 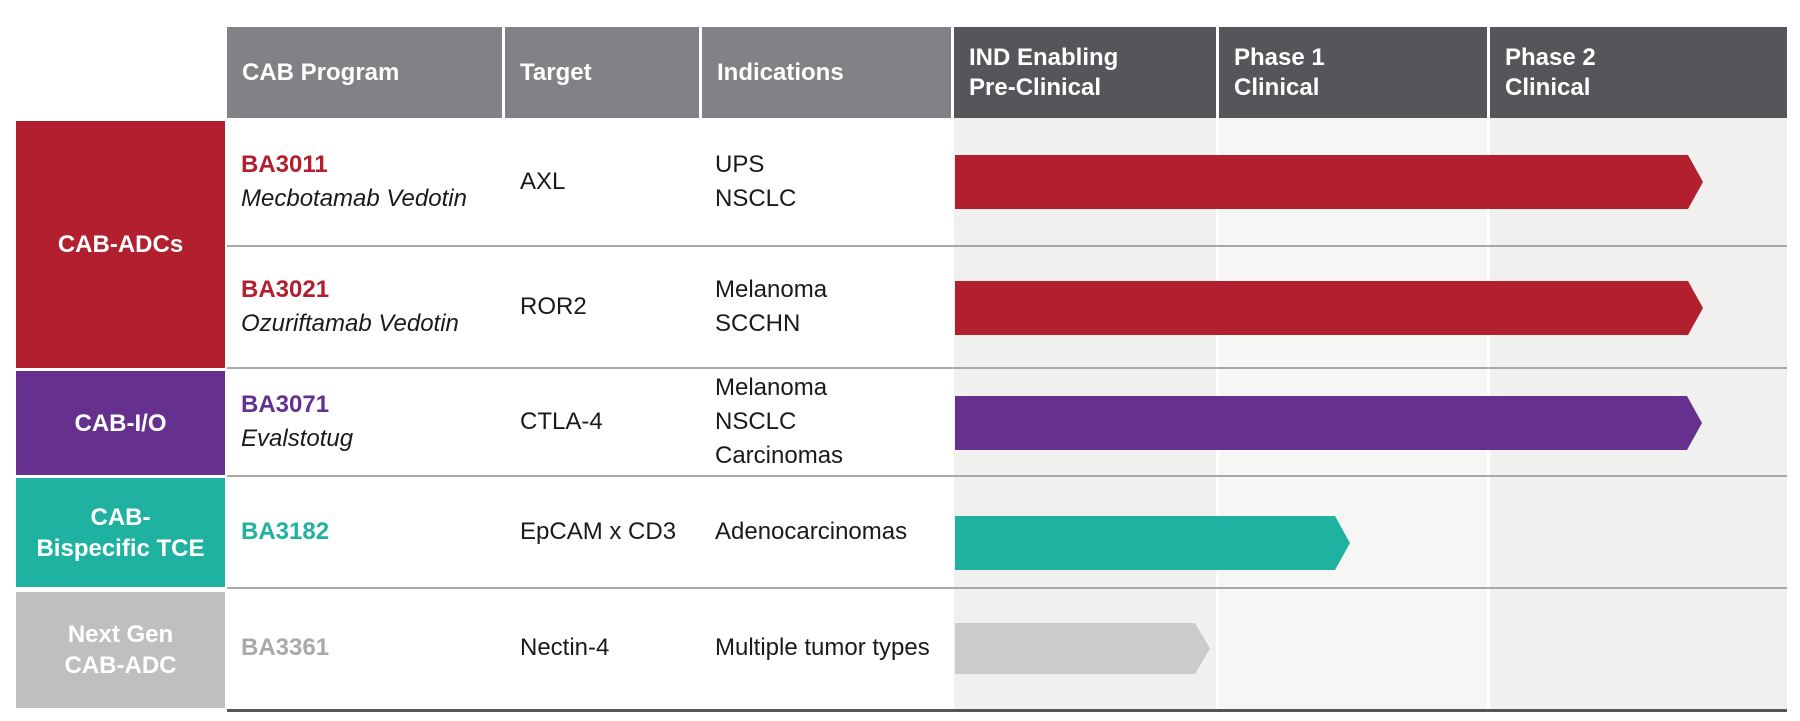 What do you see at coordinates (1550, 57) in the screenshot?
I see `header-label: Phase 2` at bounding box center [1550, 57].